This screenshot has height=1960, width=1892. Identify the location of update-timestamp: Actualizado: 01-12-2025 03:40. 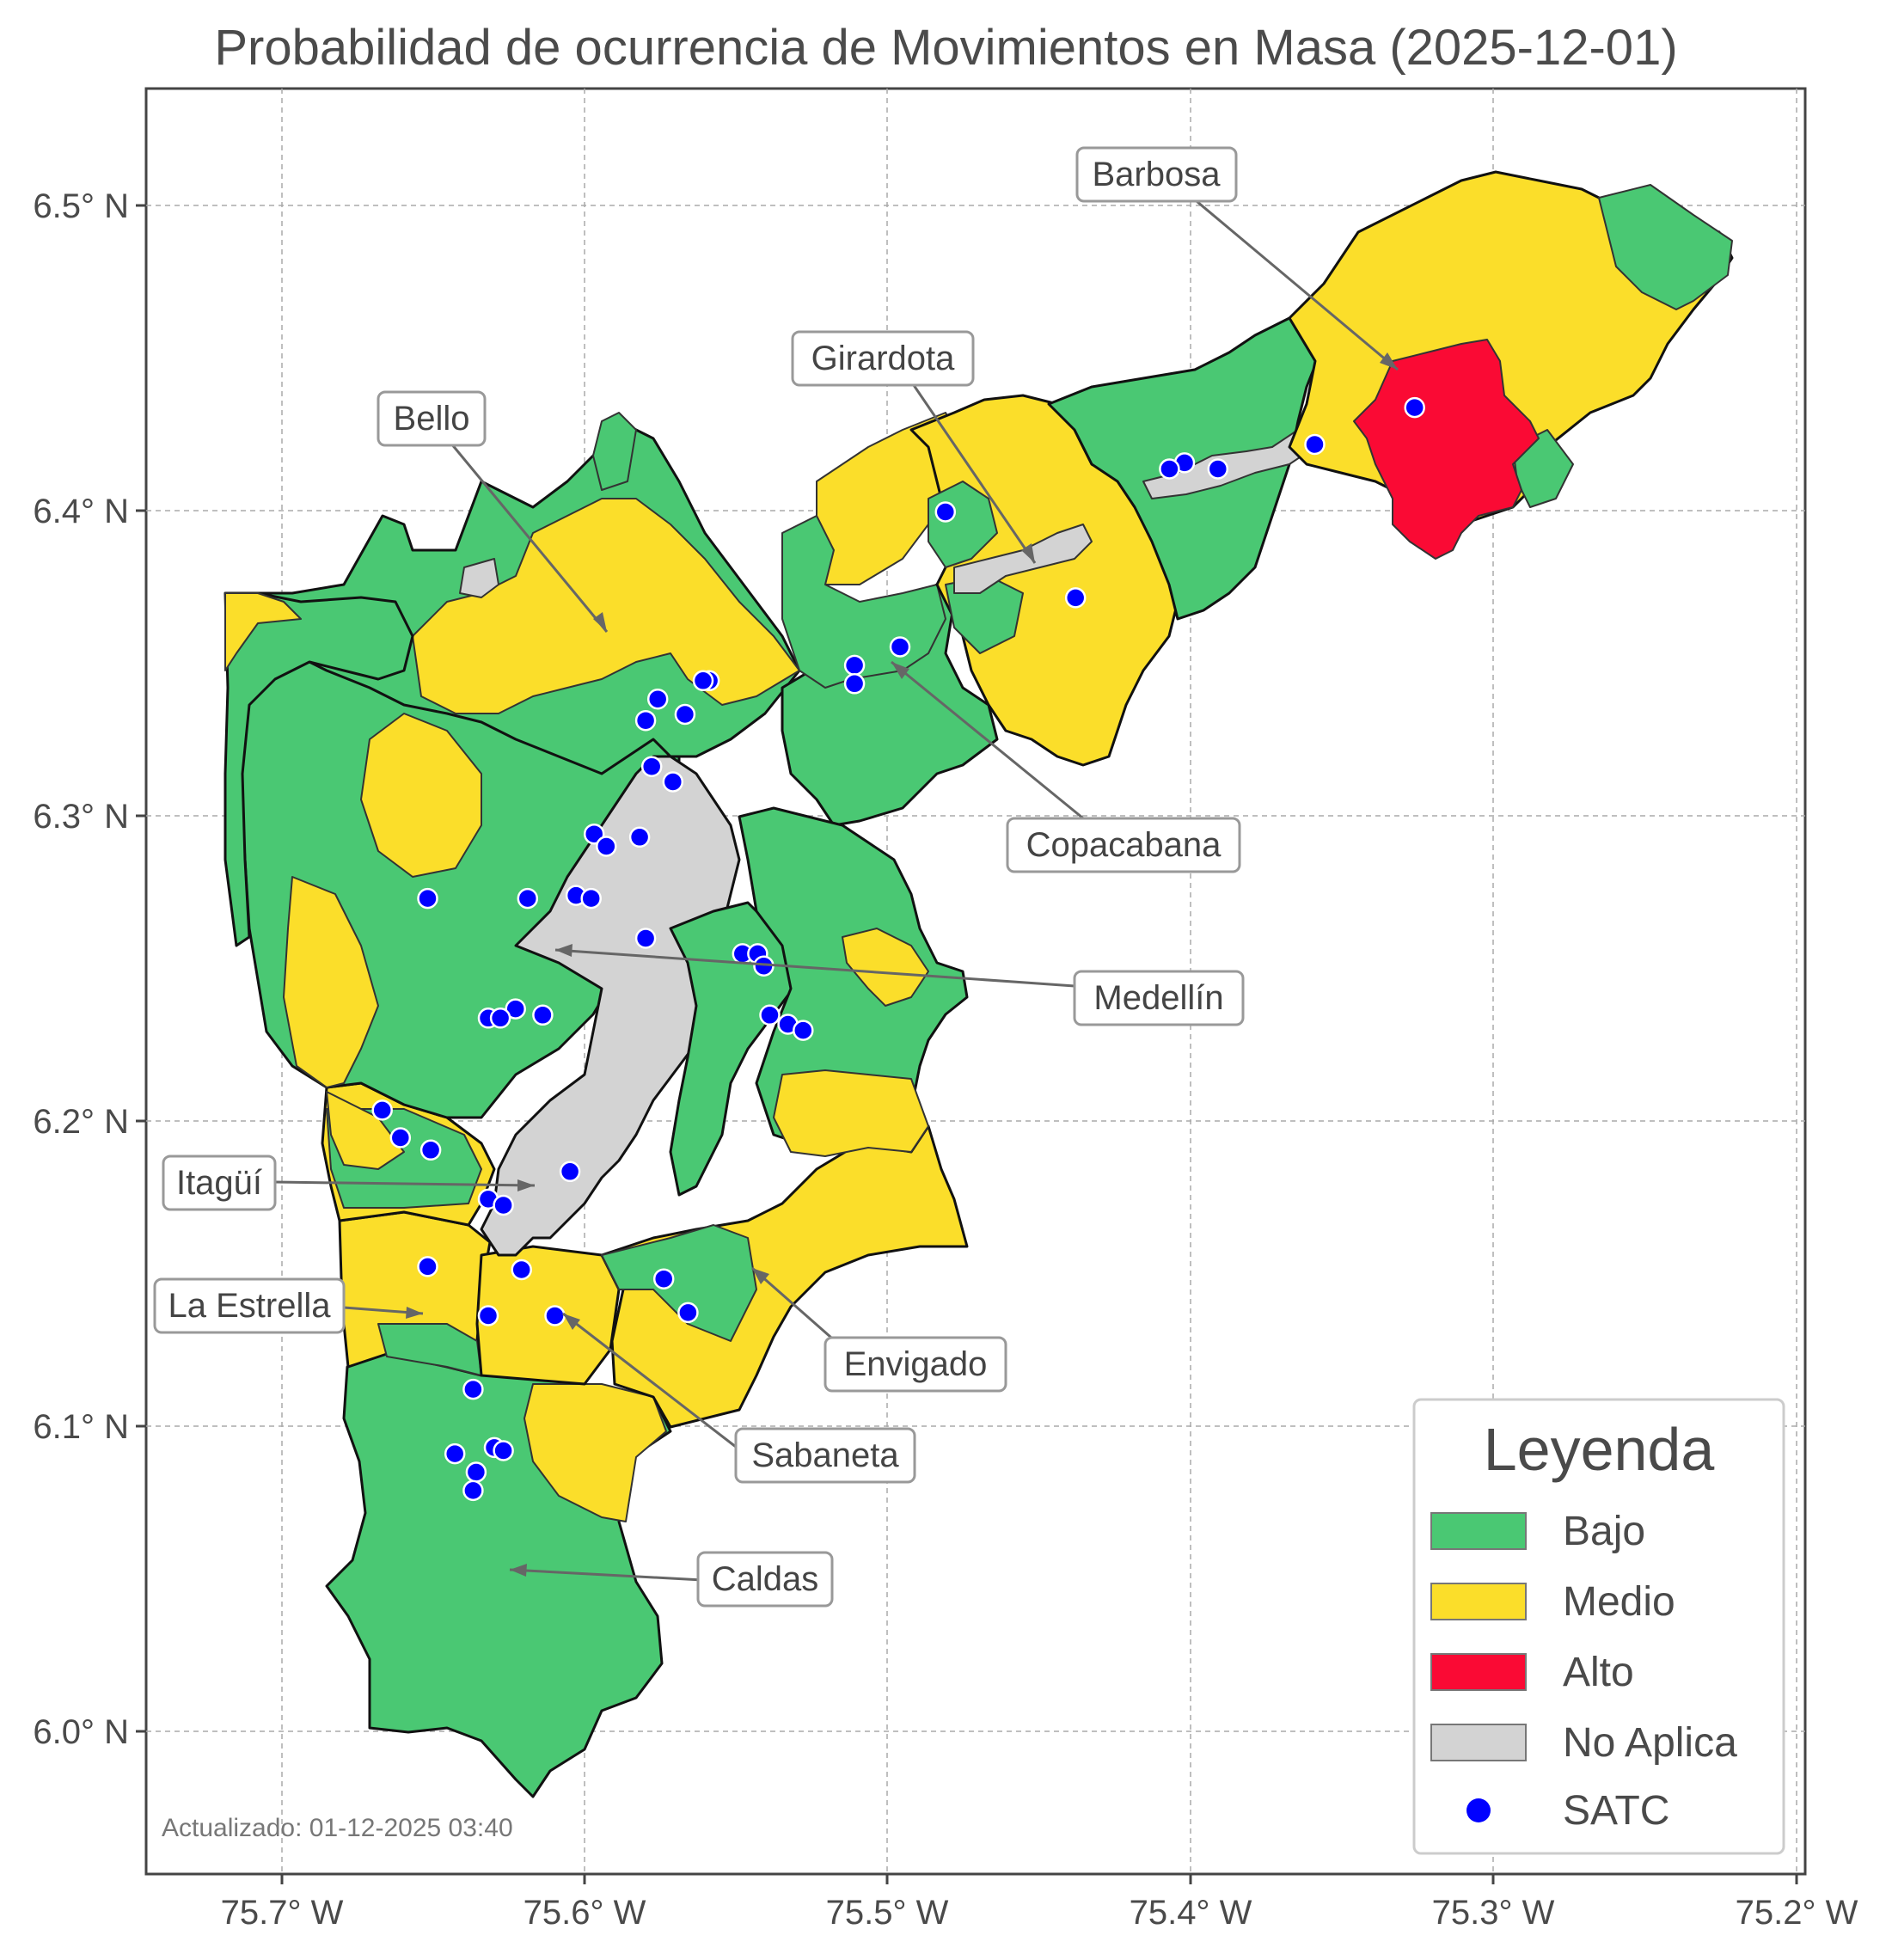
(337, 1828).